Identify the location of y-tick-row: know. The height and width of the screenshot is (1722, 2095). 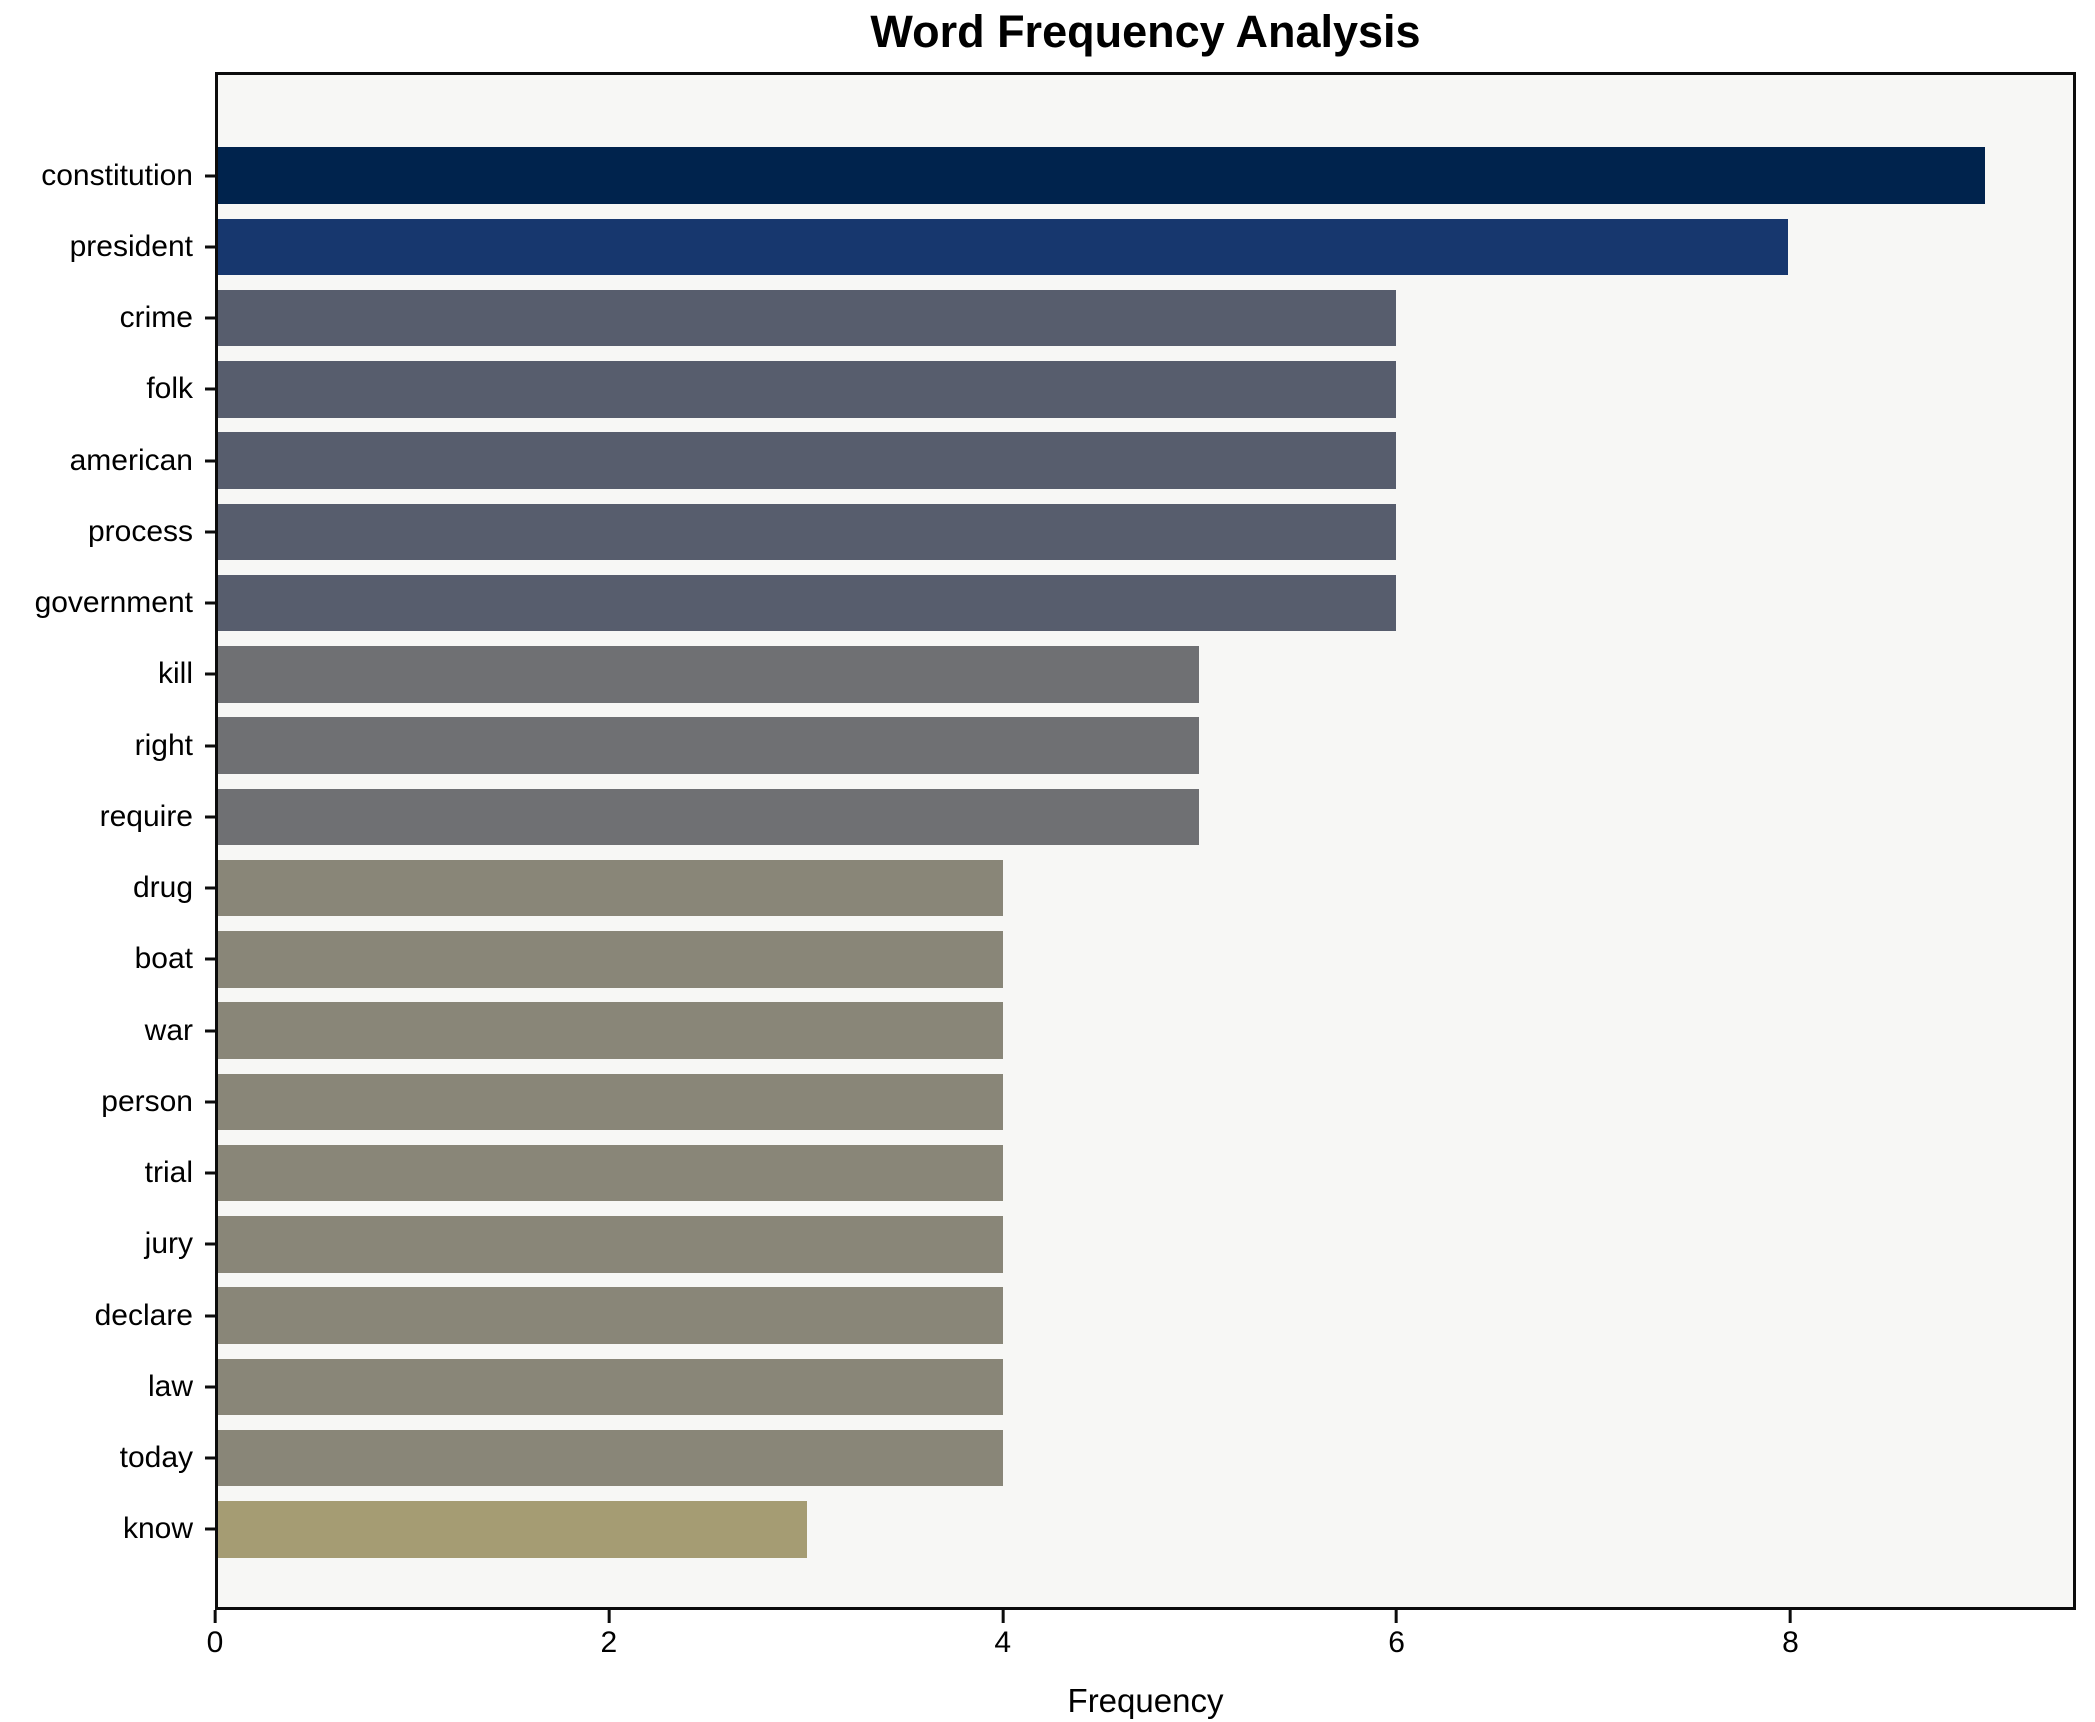
(107, 1529).